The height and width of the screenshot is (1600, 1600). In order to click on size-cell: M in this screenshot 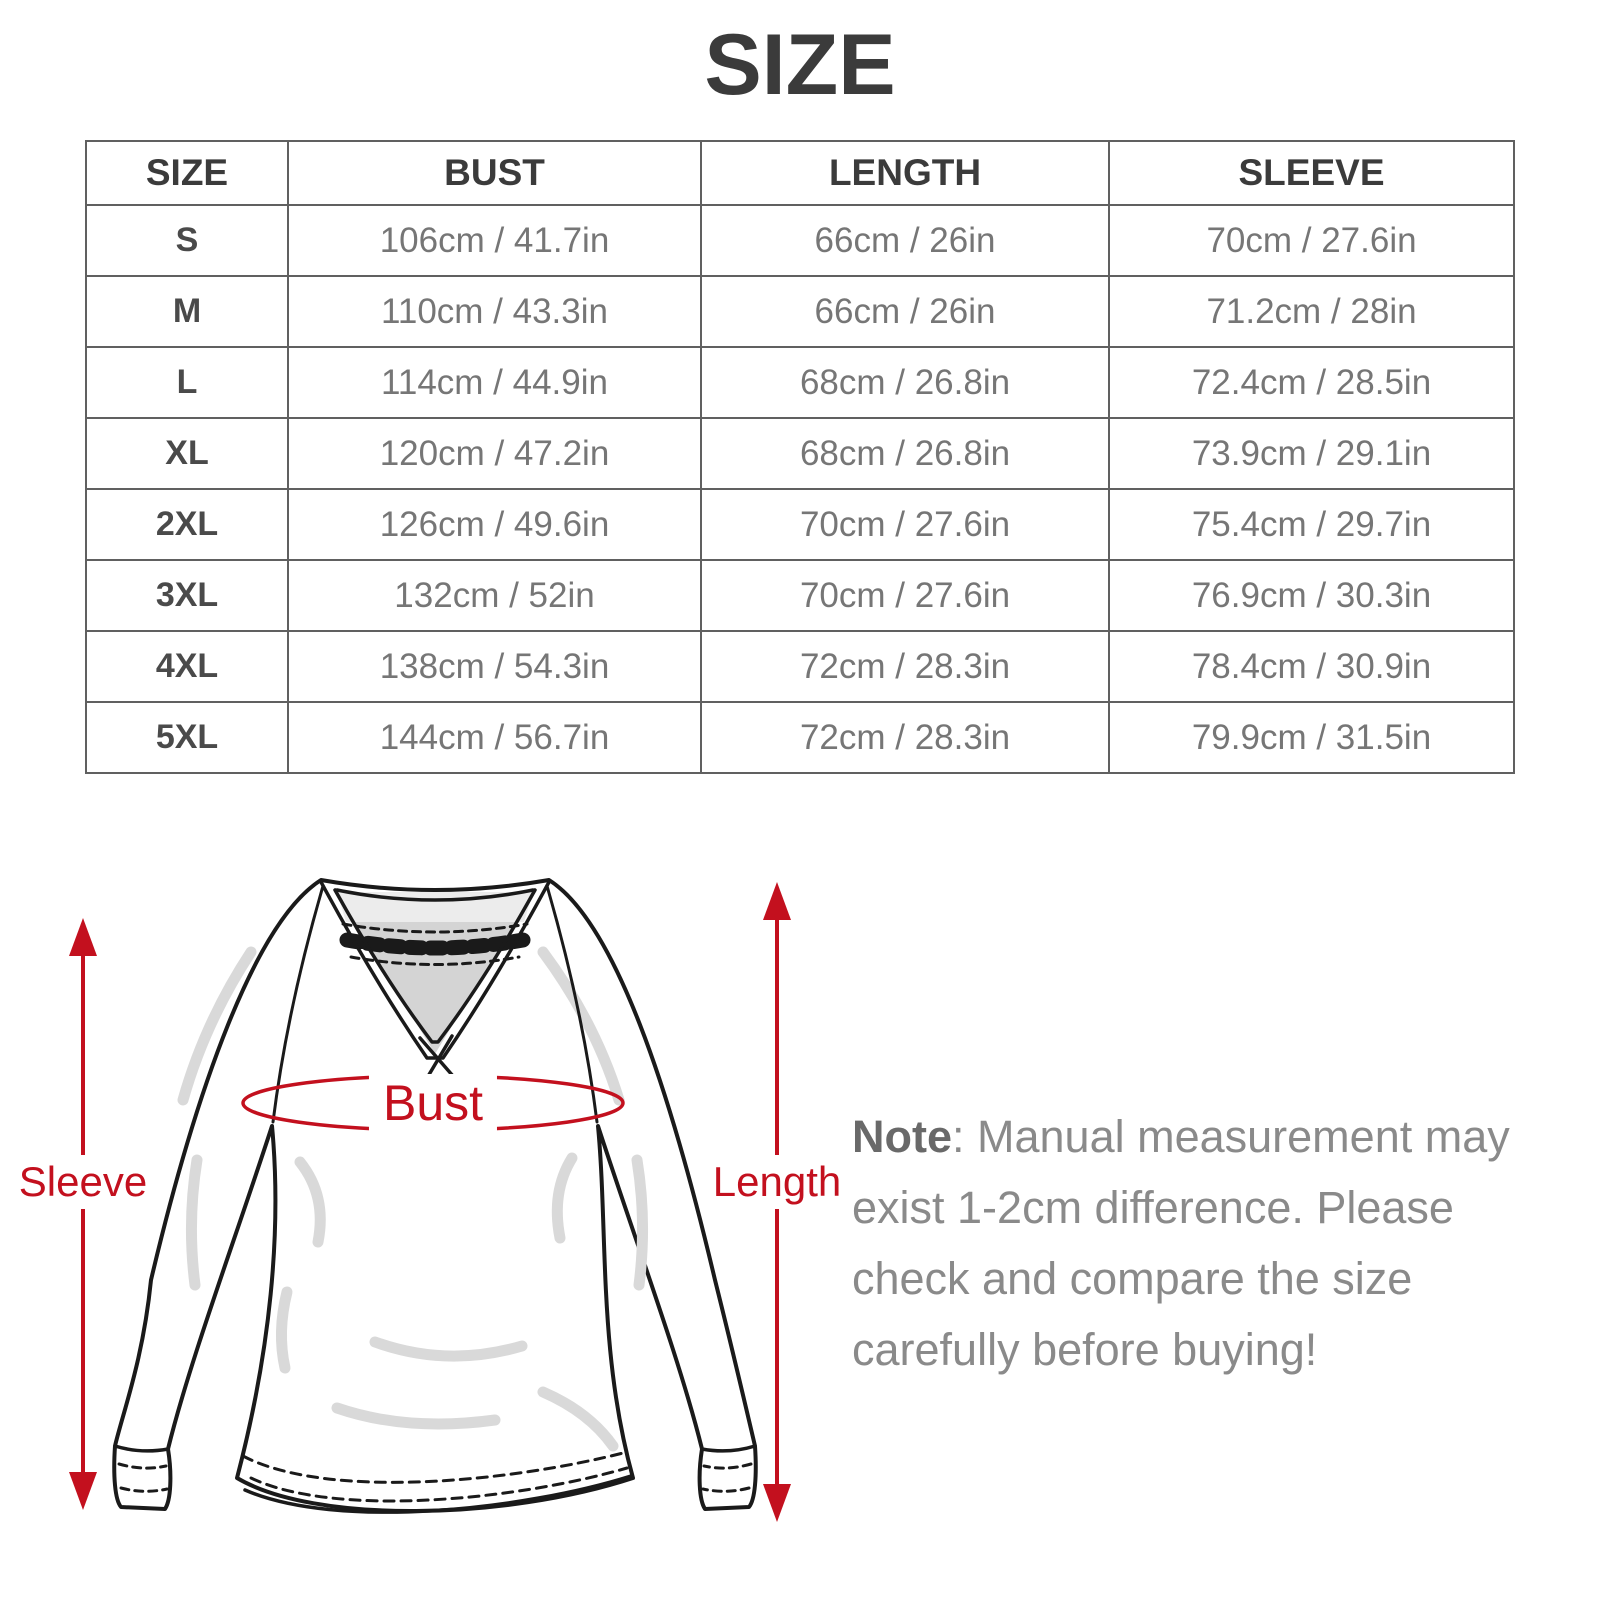, I will do `click(187, 311)`.